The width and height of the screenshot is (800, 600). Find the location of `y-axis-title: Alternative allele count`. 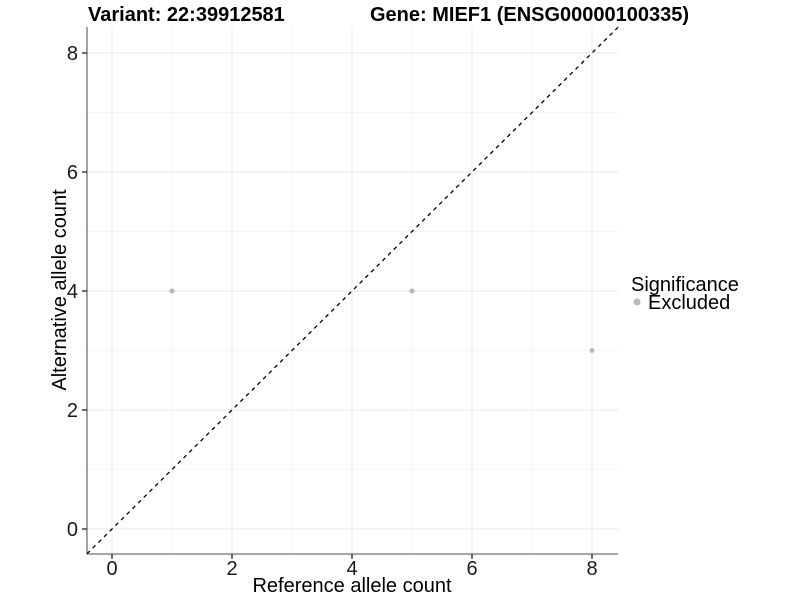

y-axis-title: Alternative allele count is located at coordinates (60, 290).